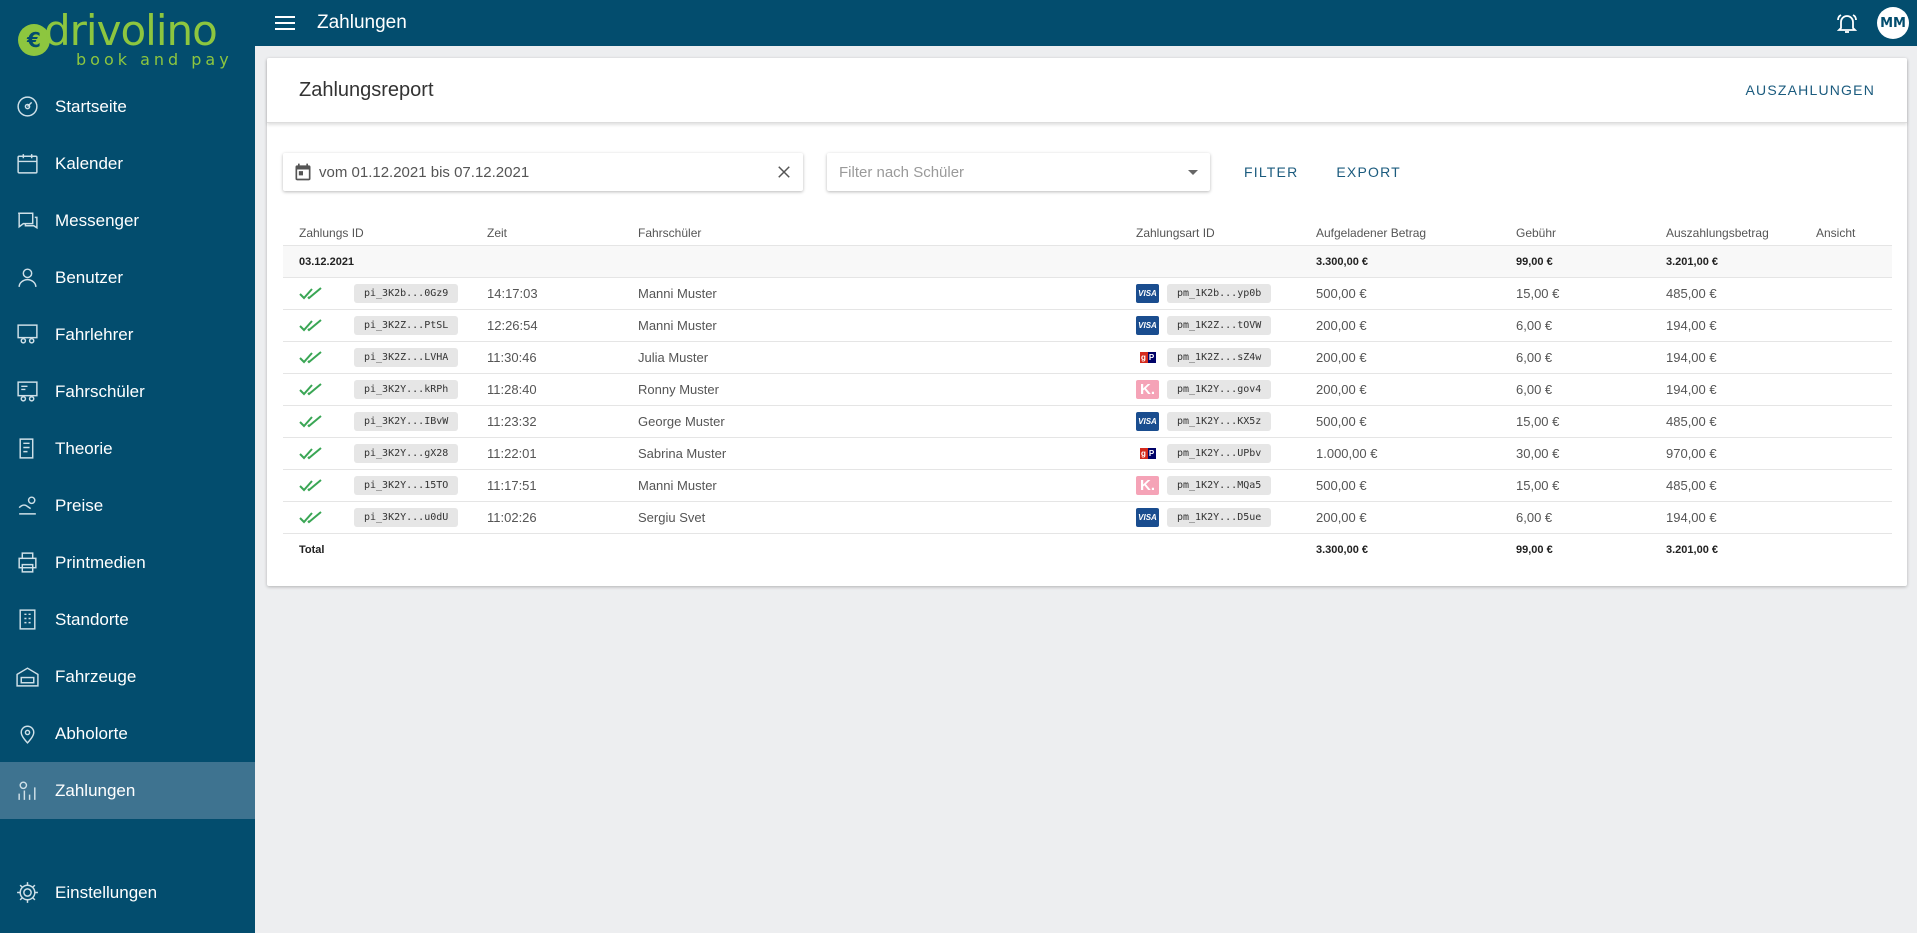 The width and height of the screenshot is (1917, 933). I want to click on dashboard-icon, so click(27, 106).